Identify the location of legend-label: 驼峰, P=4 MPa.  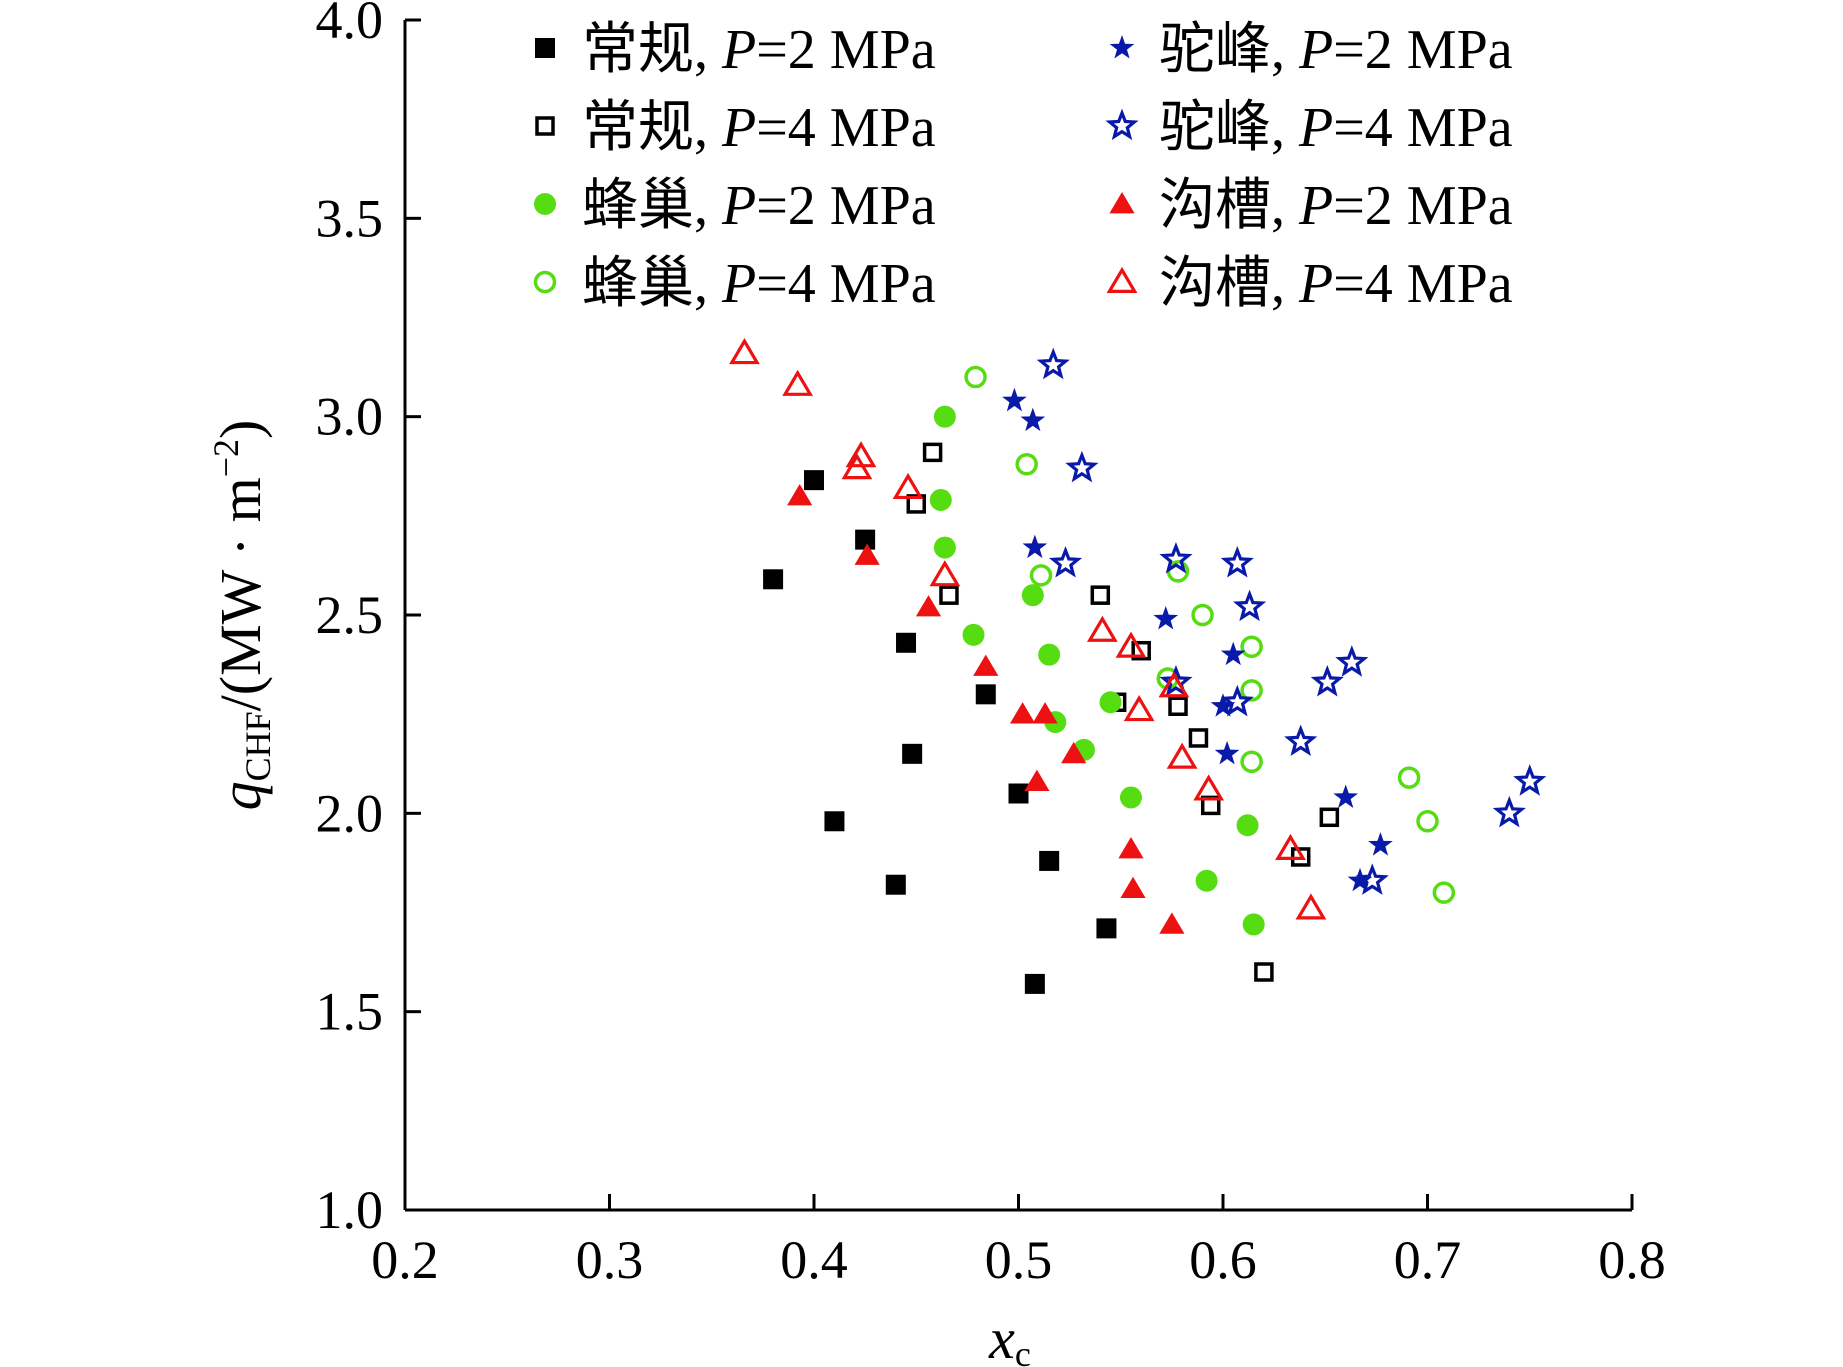
(1336, 128).